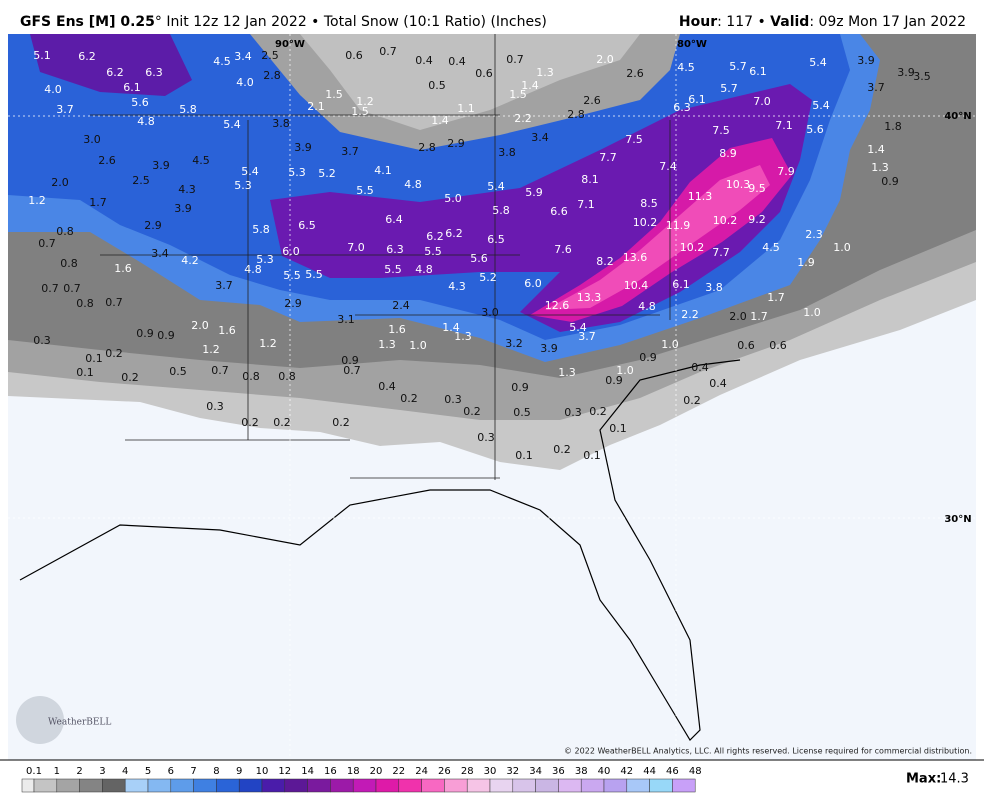 The width and height of the screenshot is (984, 812). What do you see at coordinates (307, 771) in the screenshot?
I see `colorbar-tick-label: 14` at bounding box center [307, 771].